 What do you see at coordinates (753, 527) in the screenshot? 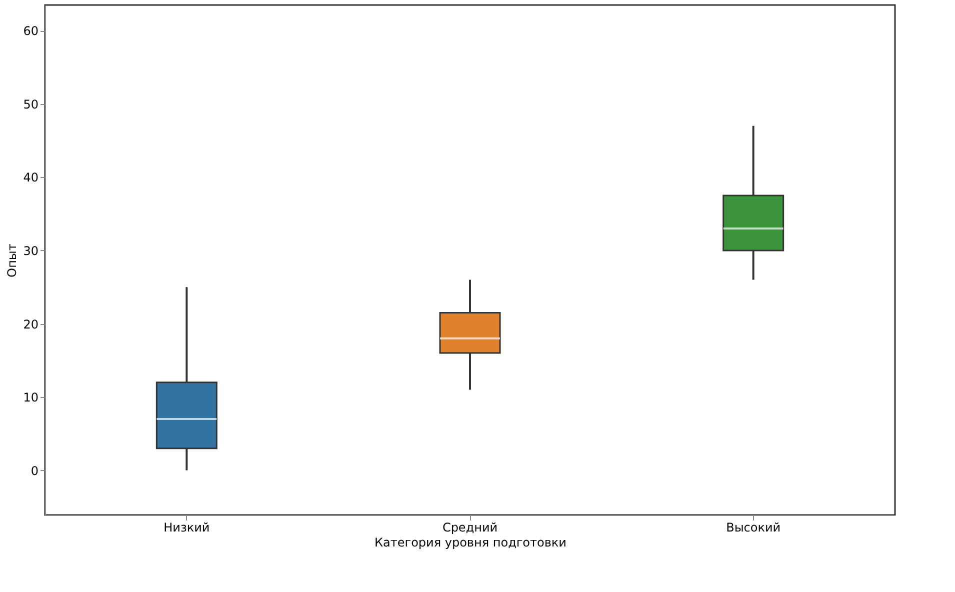
I see `x-tick-label: Высокий` at bounding box center [753, 527].